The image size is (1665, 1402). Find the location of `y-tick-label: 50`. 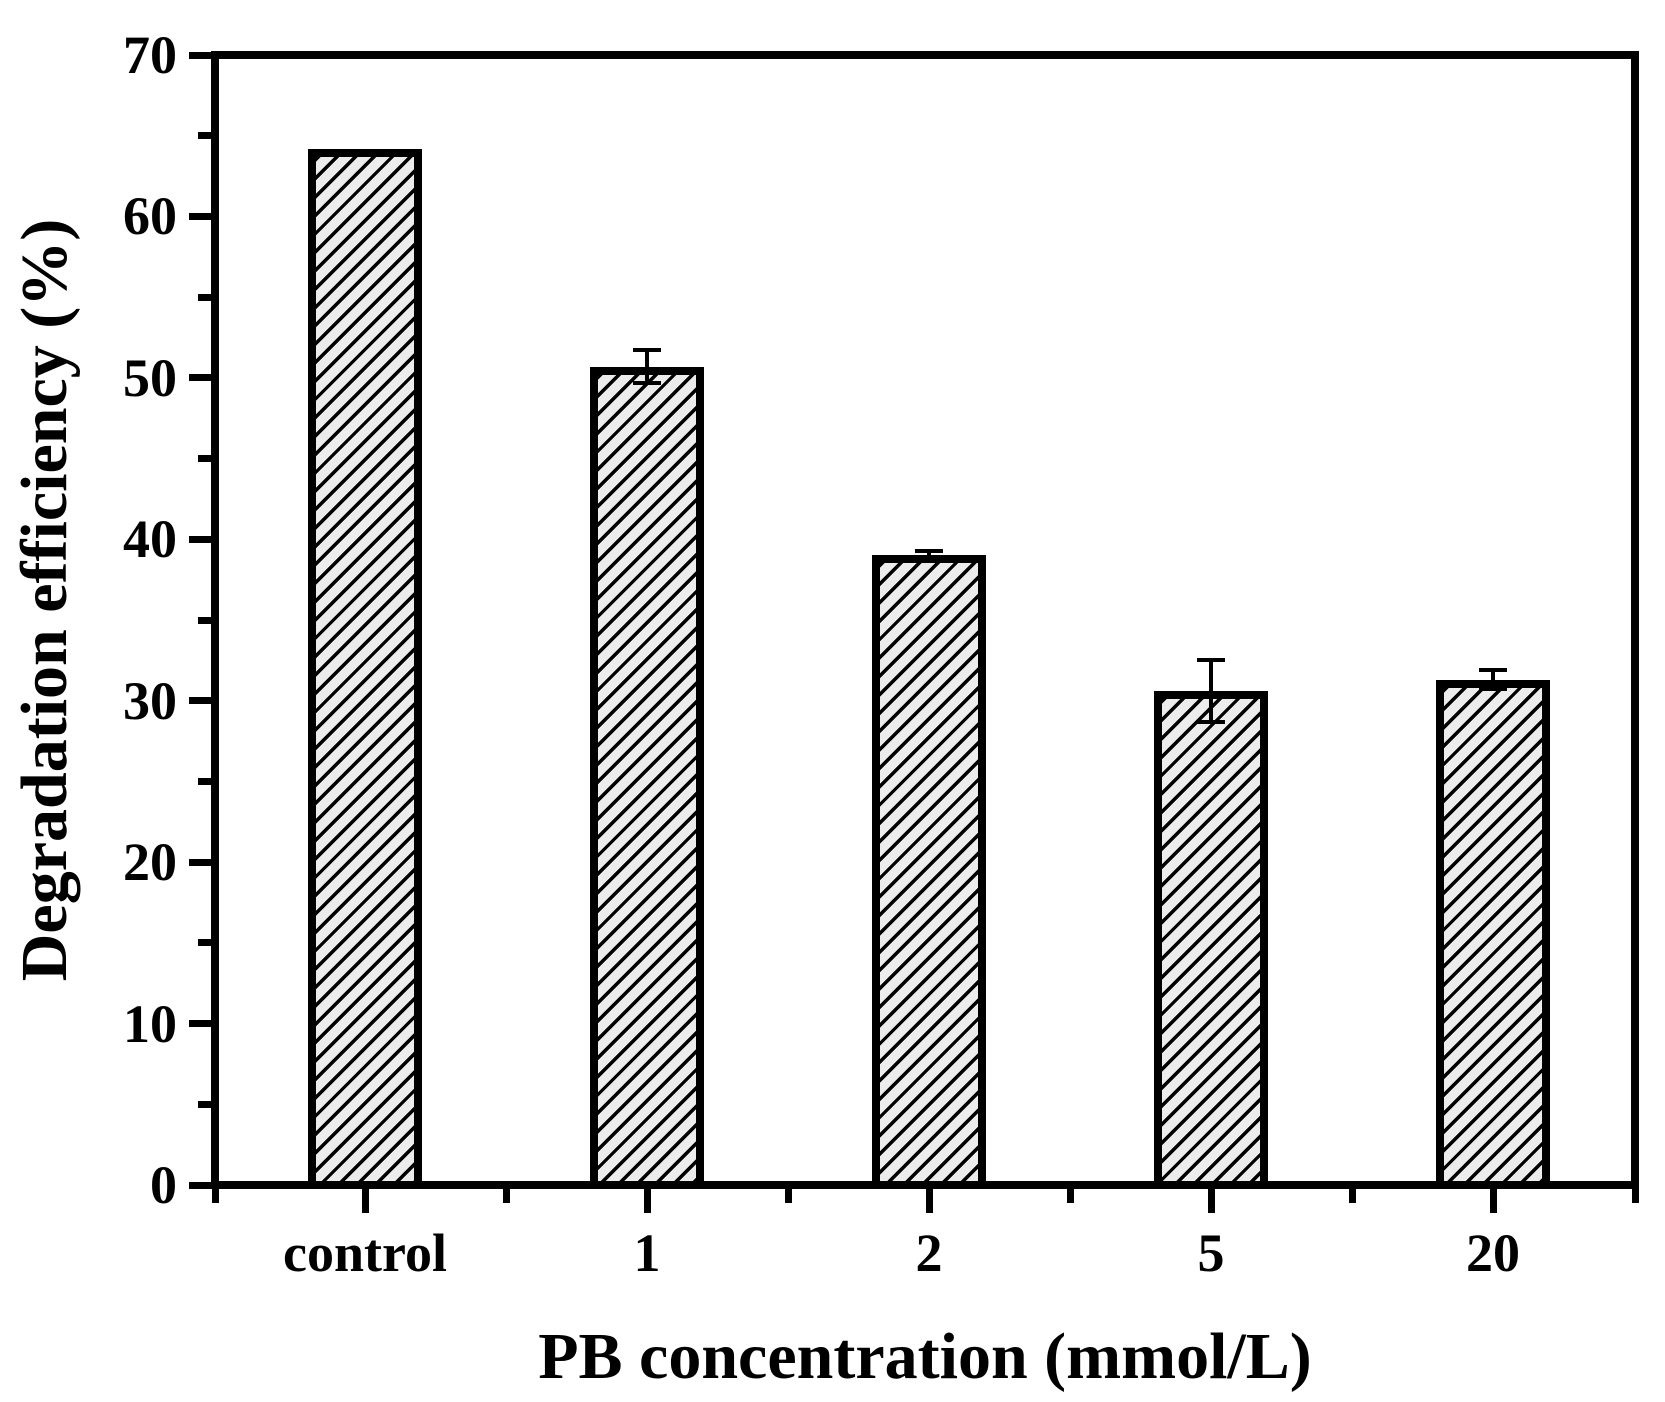

y-tick-label: 50 is located at coordinates (150, 377).